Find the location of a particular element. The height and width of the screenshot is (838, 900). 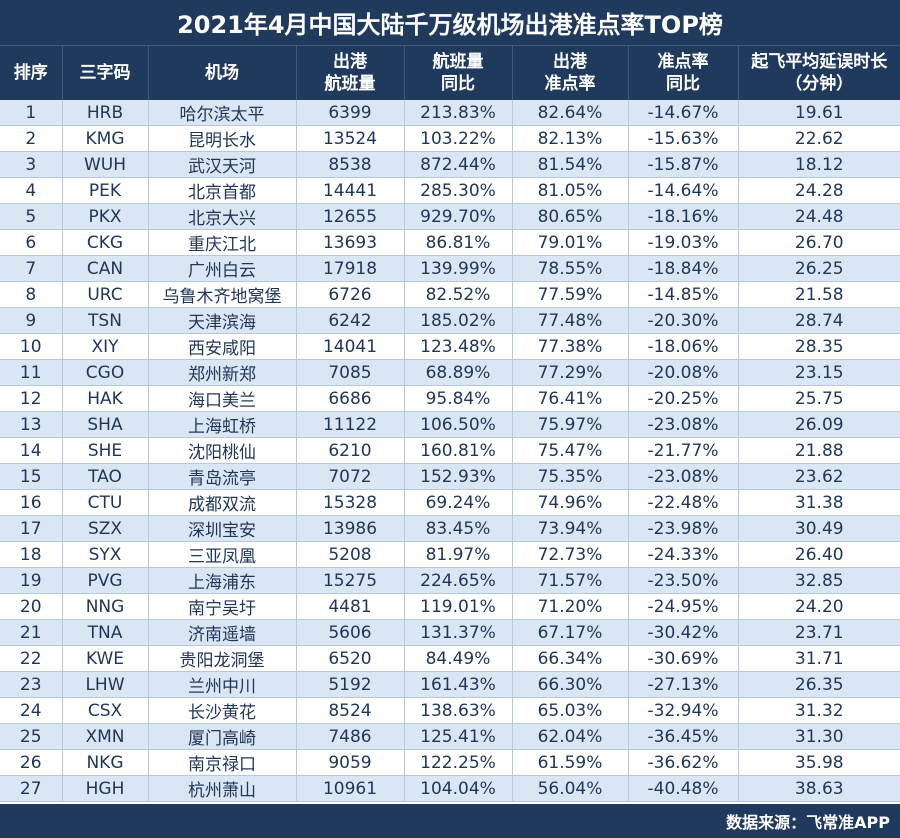

page-title: 2021年4月中国大陆千万级机场出港准点率TOP榜 is located at coordinates (450, 23).